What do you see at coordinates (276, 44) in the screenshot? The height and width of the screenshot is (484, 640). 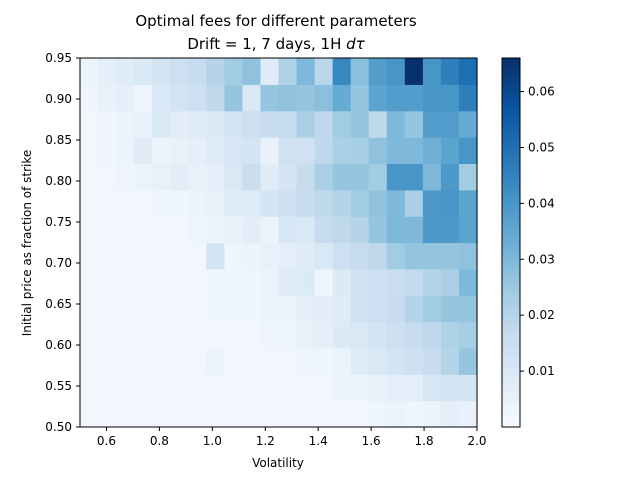 I see `chart-subtitle: Drift = 1, 7 days, 1H dτ` at bounding box center [276, 44].